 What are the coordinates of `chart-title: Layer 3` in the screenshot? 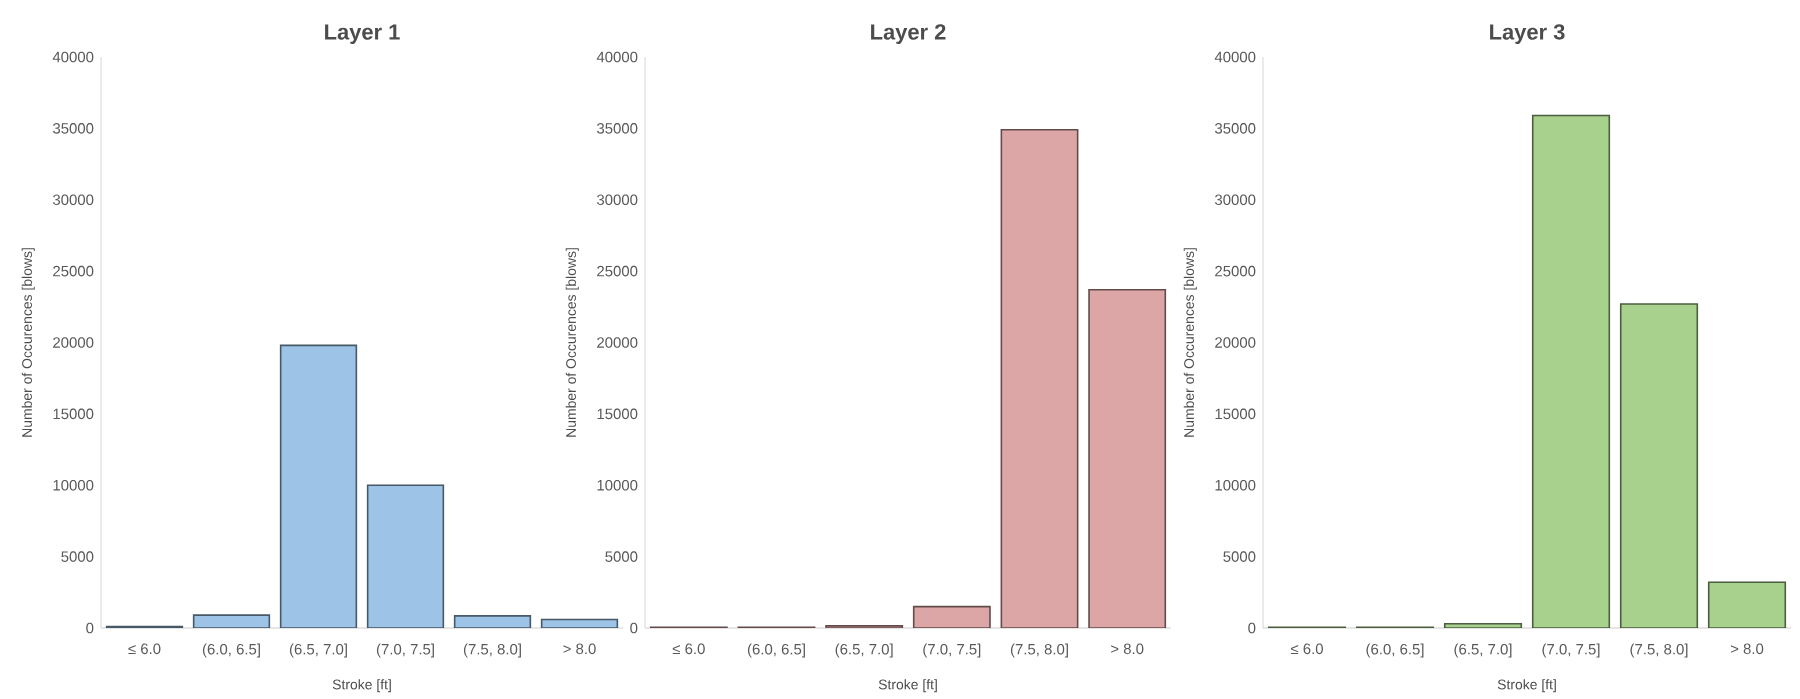 It's located at (1527, 34).